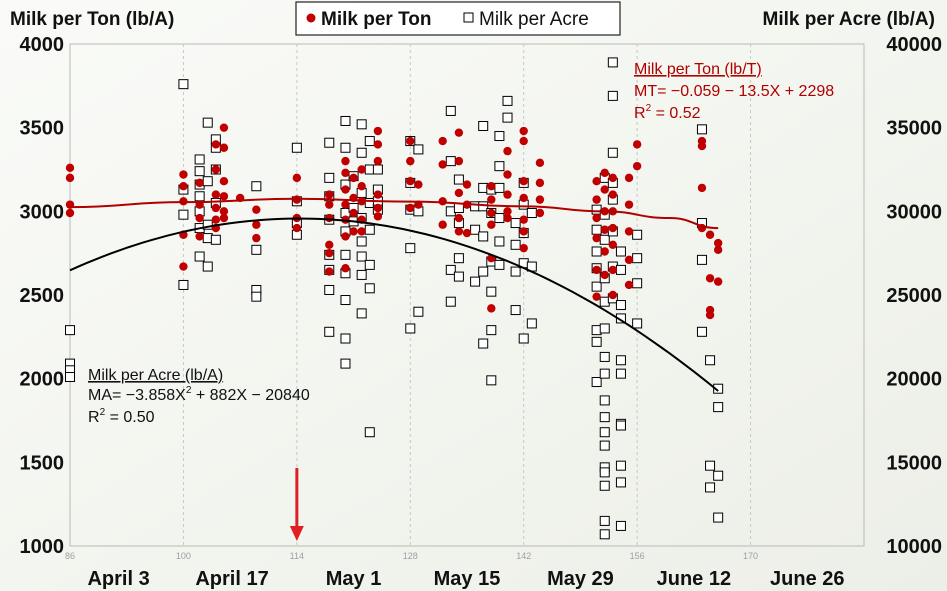 The width and height of the screenshot is (947, 591). Describe the element at coordinates (42, 212) in the screenshot. I see `y-left-tick-label: 3000` at that location.